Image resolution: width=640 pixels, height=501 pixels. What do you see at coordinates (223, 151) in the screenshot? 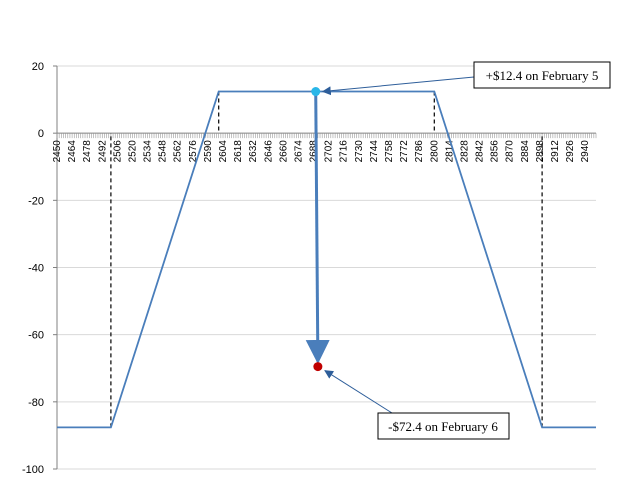
I see `x-tick-label-11: 2604` at bounding box center [223, 151].